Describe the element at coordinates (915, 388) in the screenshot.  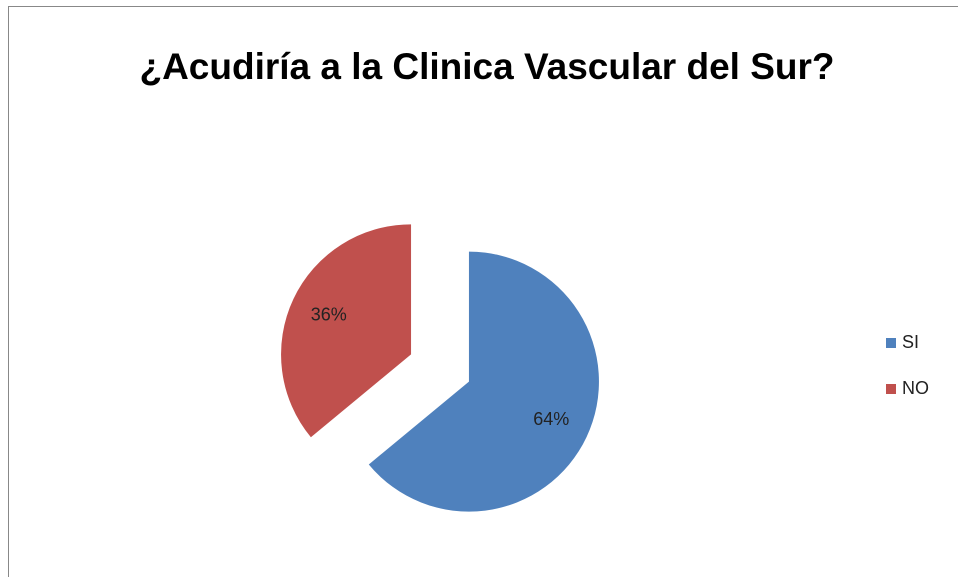
I see `legend-label: NO` at that location.